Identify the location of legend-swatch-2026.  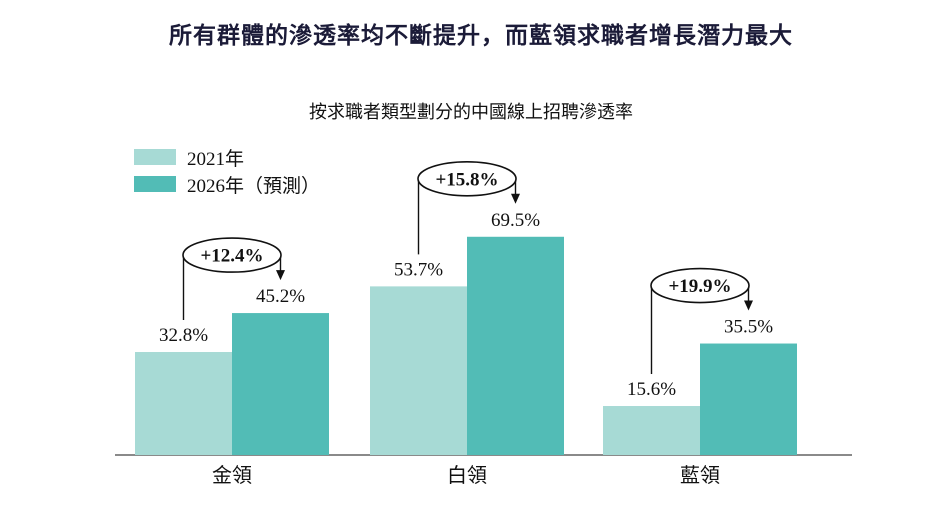
(155, 184).